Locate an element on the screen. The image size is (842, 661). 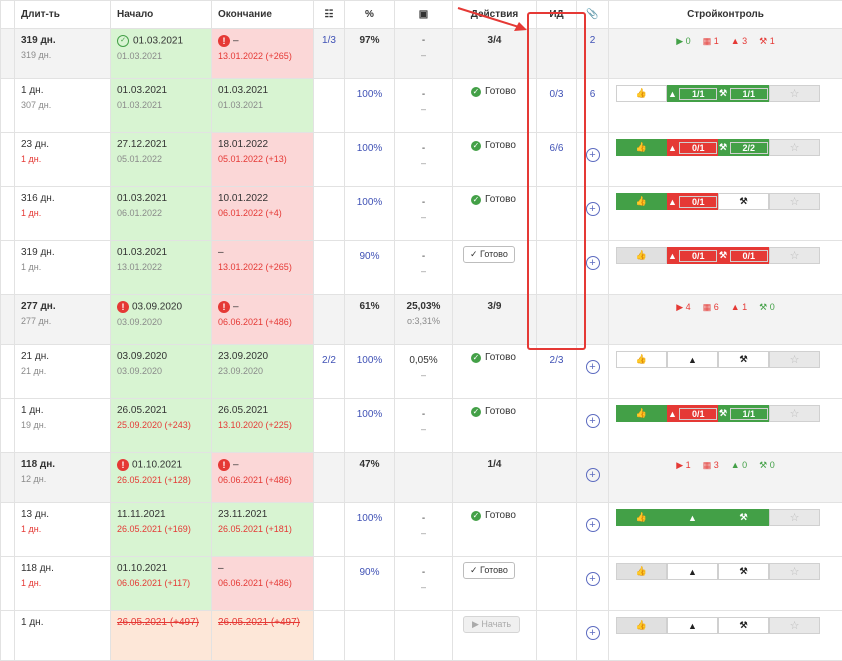
attachment-cell is located at coordinates (593, 320).